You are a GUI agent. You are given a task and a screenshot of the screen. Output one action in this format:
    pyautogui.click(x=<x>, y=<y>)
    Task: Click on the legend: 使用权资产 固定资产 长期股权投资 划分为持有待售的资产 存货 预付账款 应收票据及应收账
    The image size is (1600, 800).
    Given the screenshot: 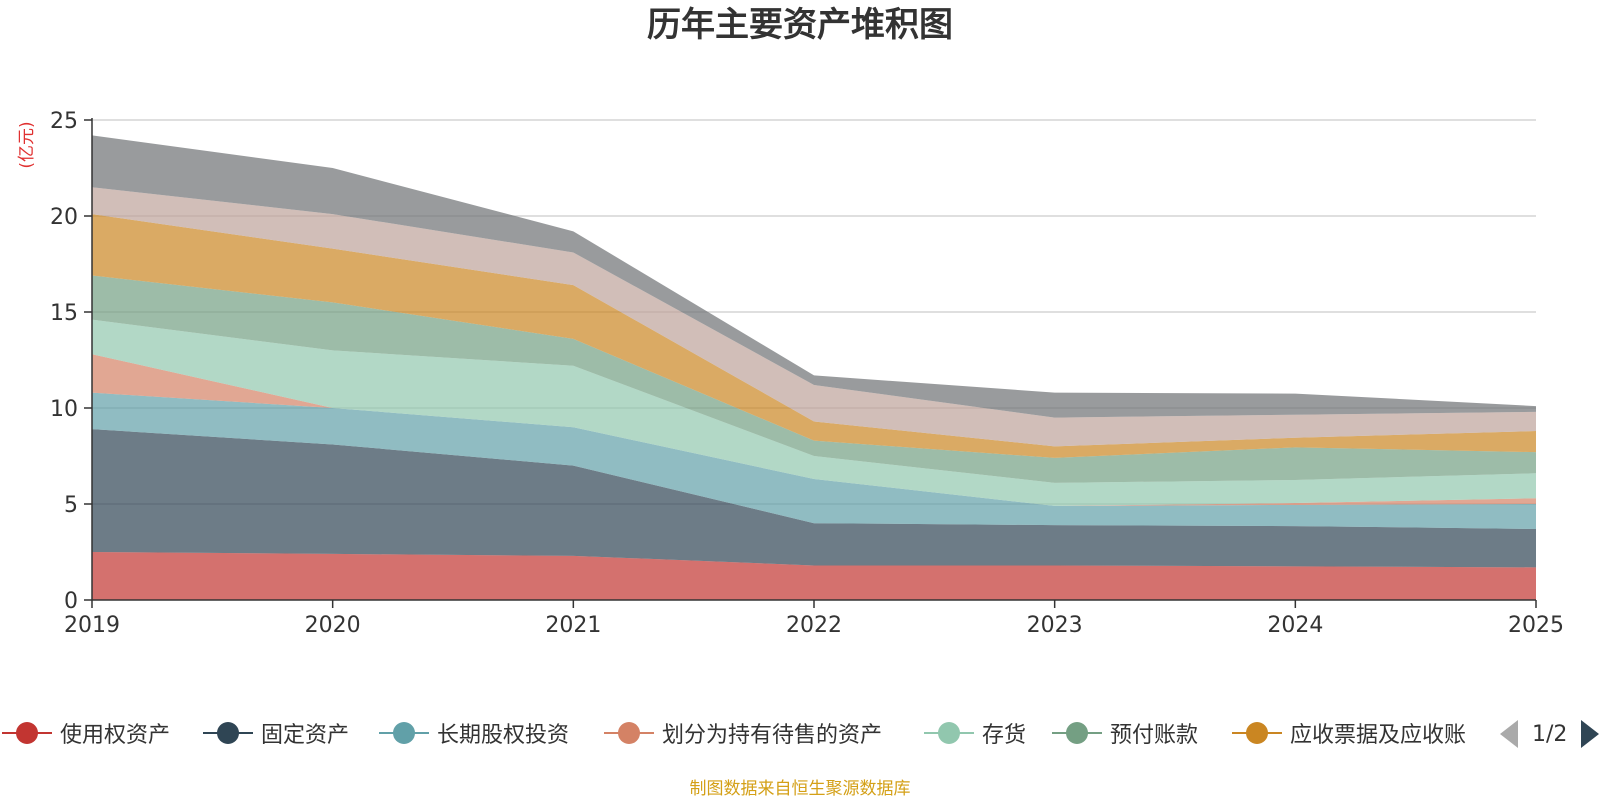 What is the action you would take?
    pyautogui.click(x=800, y=733)
    